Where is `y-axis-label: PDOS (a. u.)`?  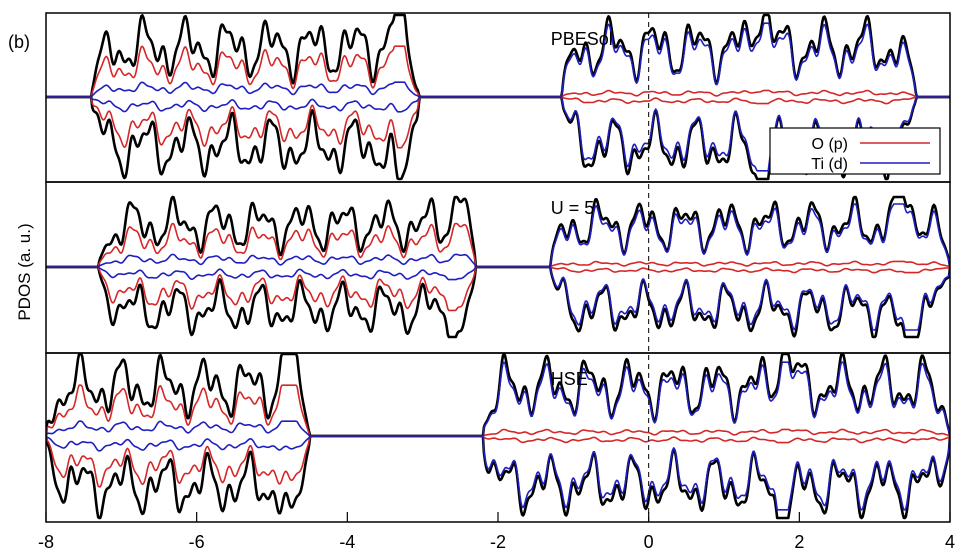
y-axis-label: PDOS (a. u.) is located at coordinates (24, 271).